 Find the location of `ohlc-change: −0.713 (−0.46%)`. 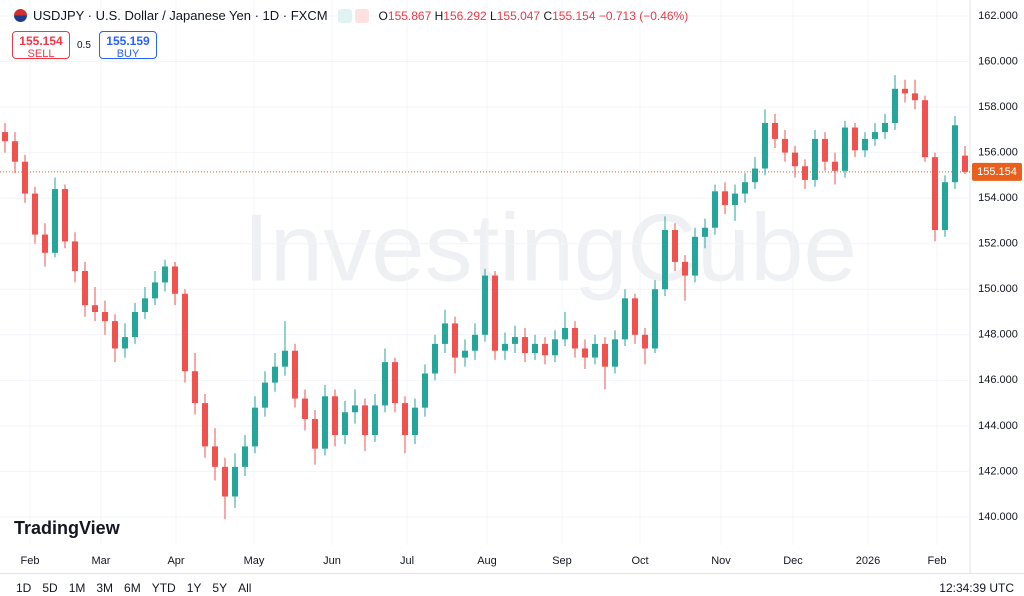

ohlc-change: −0.713 (−0.46%) is located at coordinates (643, 15).